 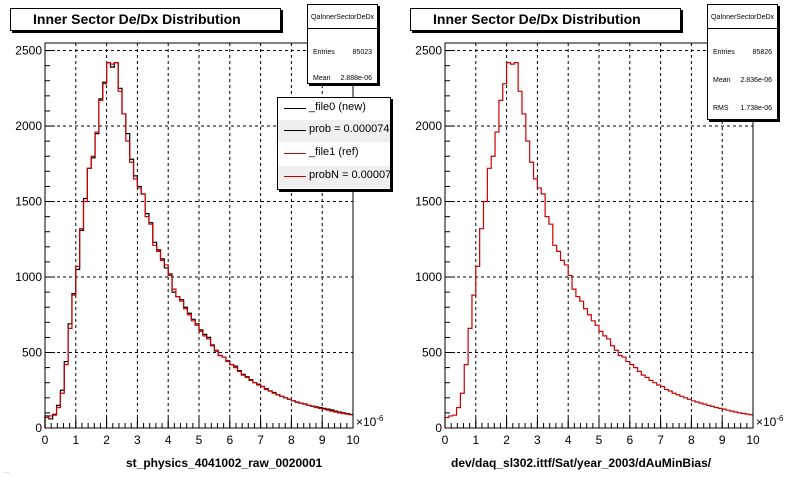 What do you see at coordinates (568, 440) in the screenshot?
I see `right-x-tick-label-4: 4` at bounding box center [568, 440].